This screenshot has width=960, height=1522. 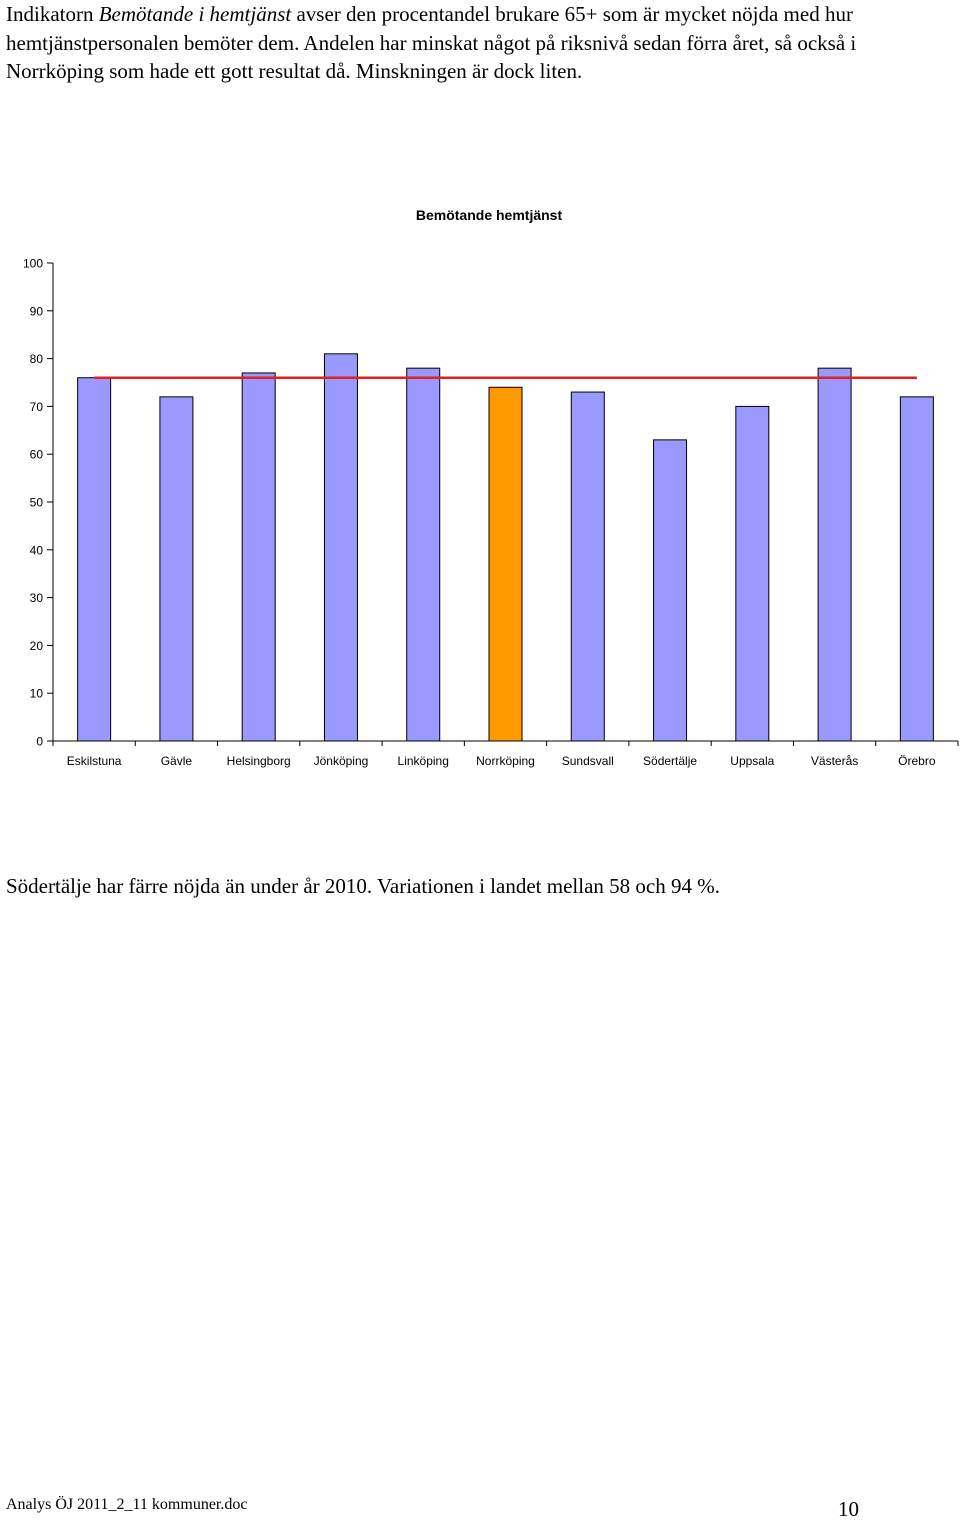 I want to click on bar-jönköping, so click(x=340, y=547).